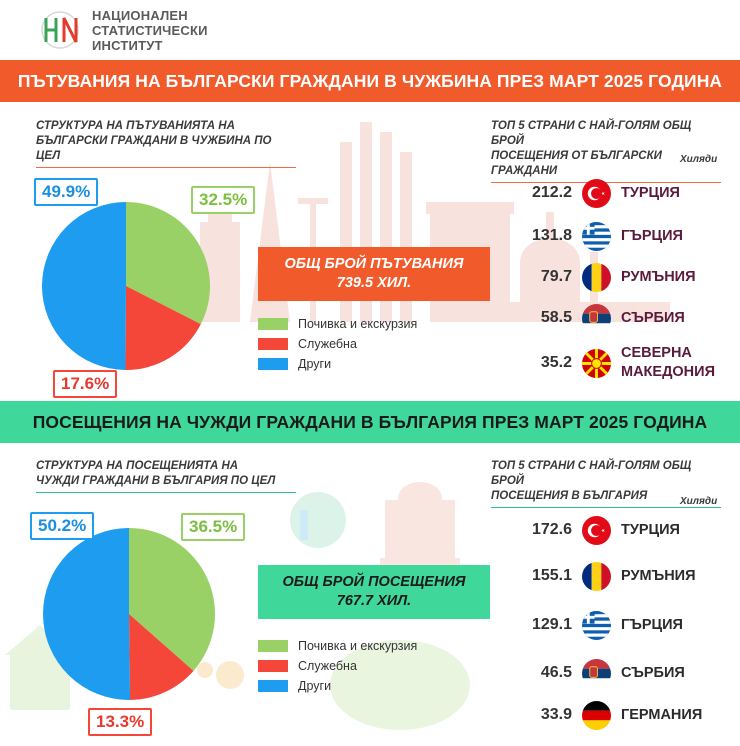  I want to click on country-row: 35.2 СЕВЕРНА МАКЕДОНИЯ, so click(622, 363).